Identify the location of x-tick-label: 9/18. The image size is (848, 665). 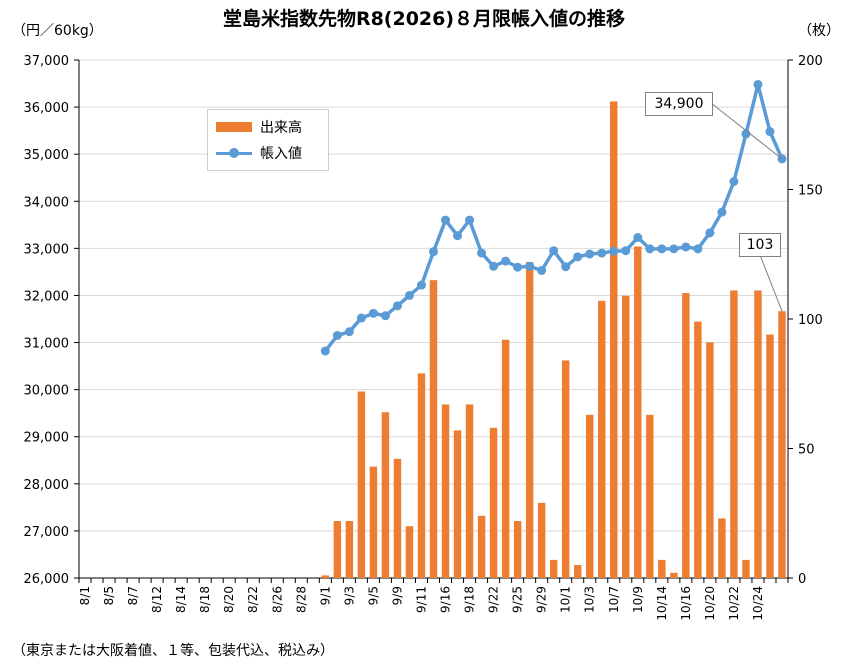
(470, 599).